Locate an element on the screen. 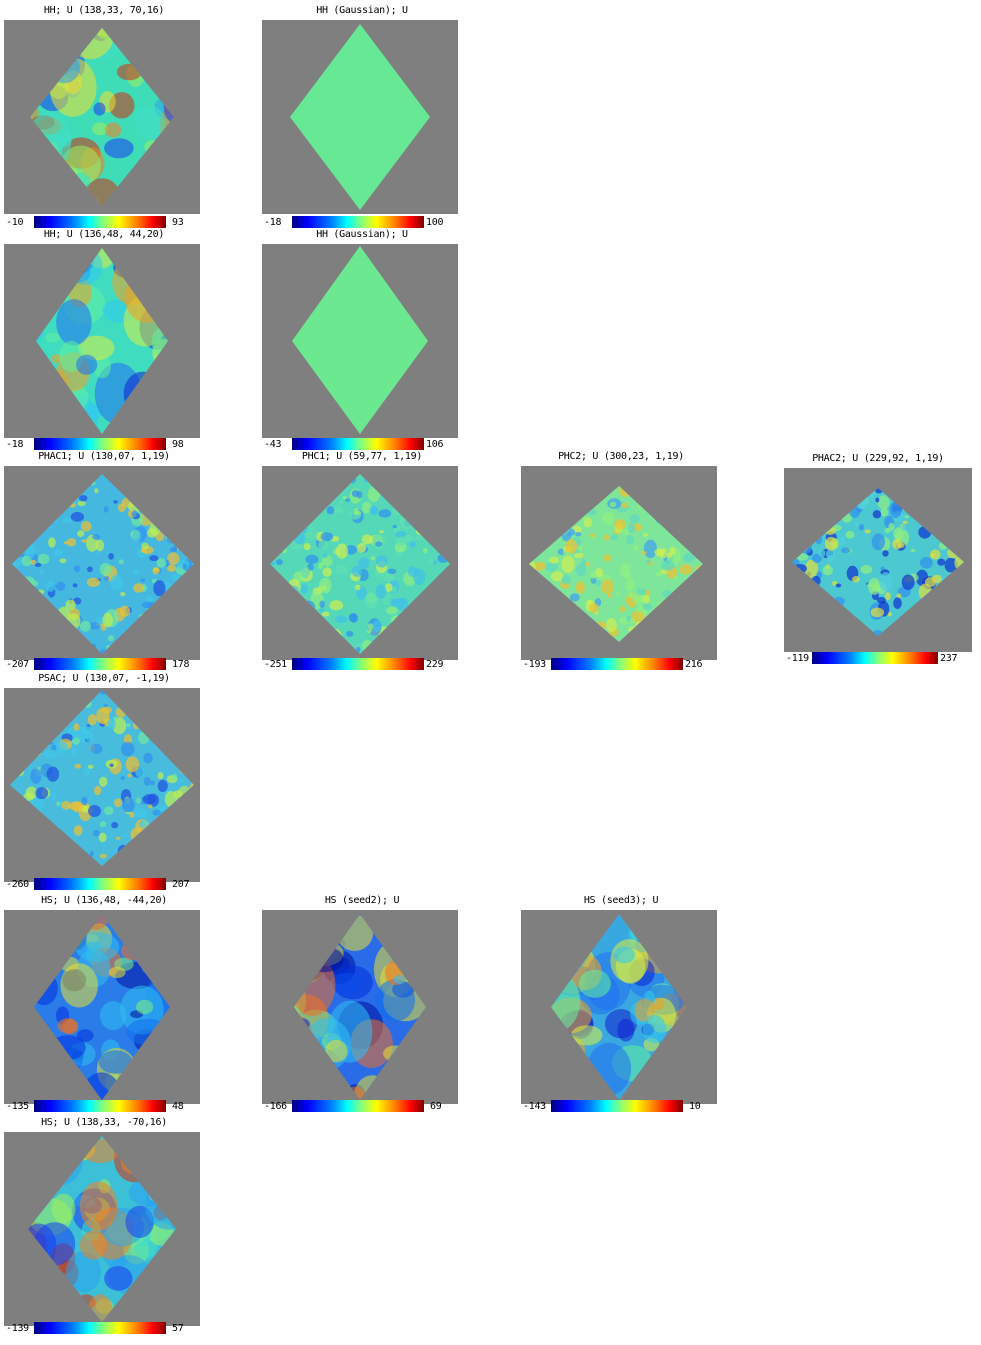 The height and width of the screenshot is (1345, 981). colorbar-max: 178 is located at coordinates (181, 664).